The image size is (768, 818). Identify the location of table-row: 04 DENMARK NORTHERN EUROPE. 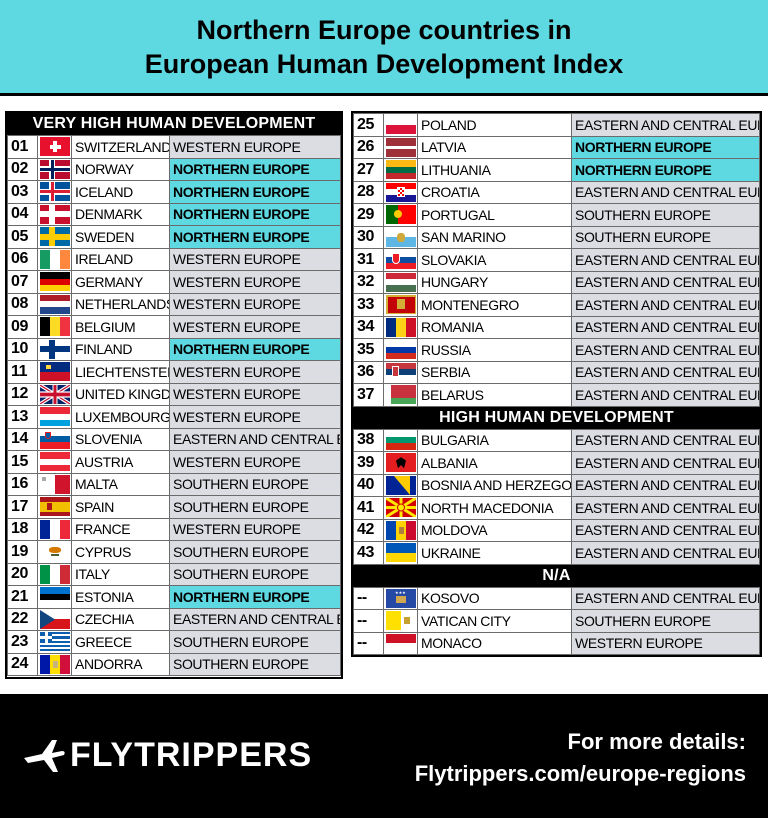
(174, 214).